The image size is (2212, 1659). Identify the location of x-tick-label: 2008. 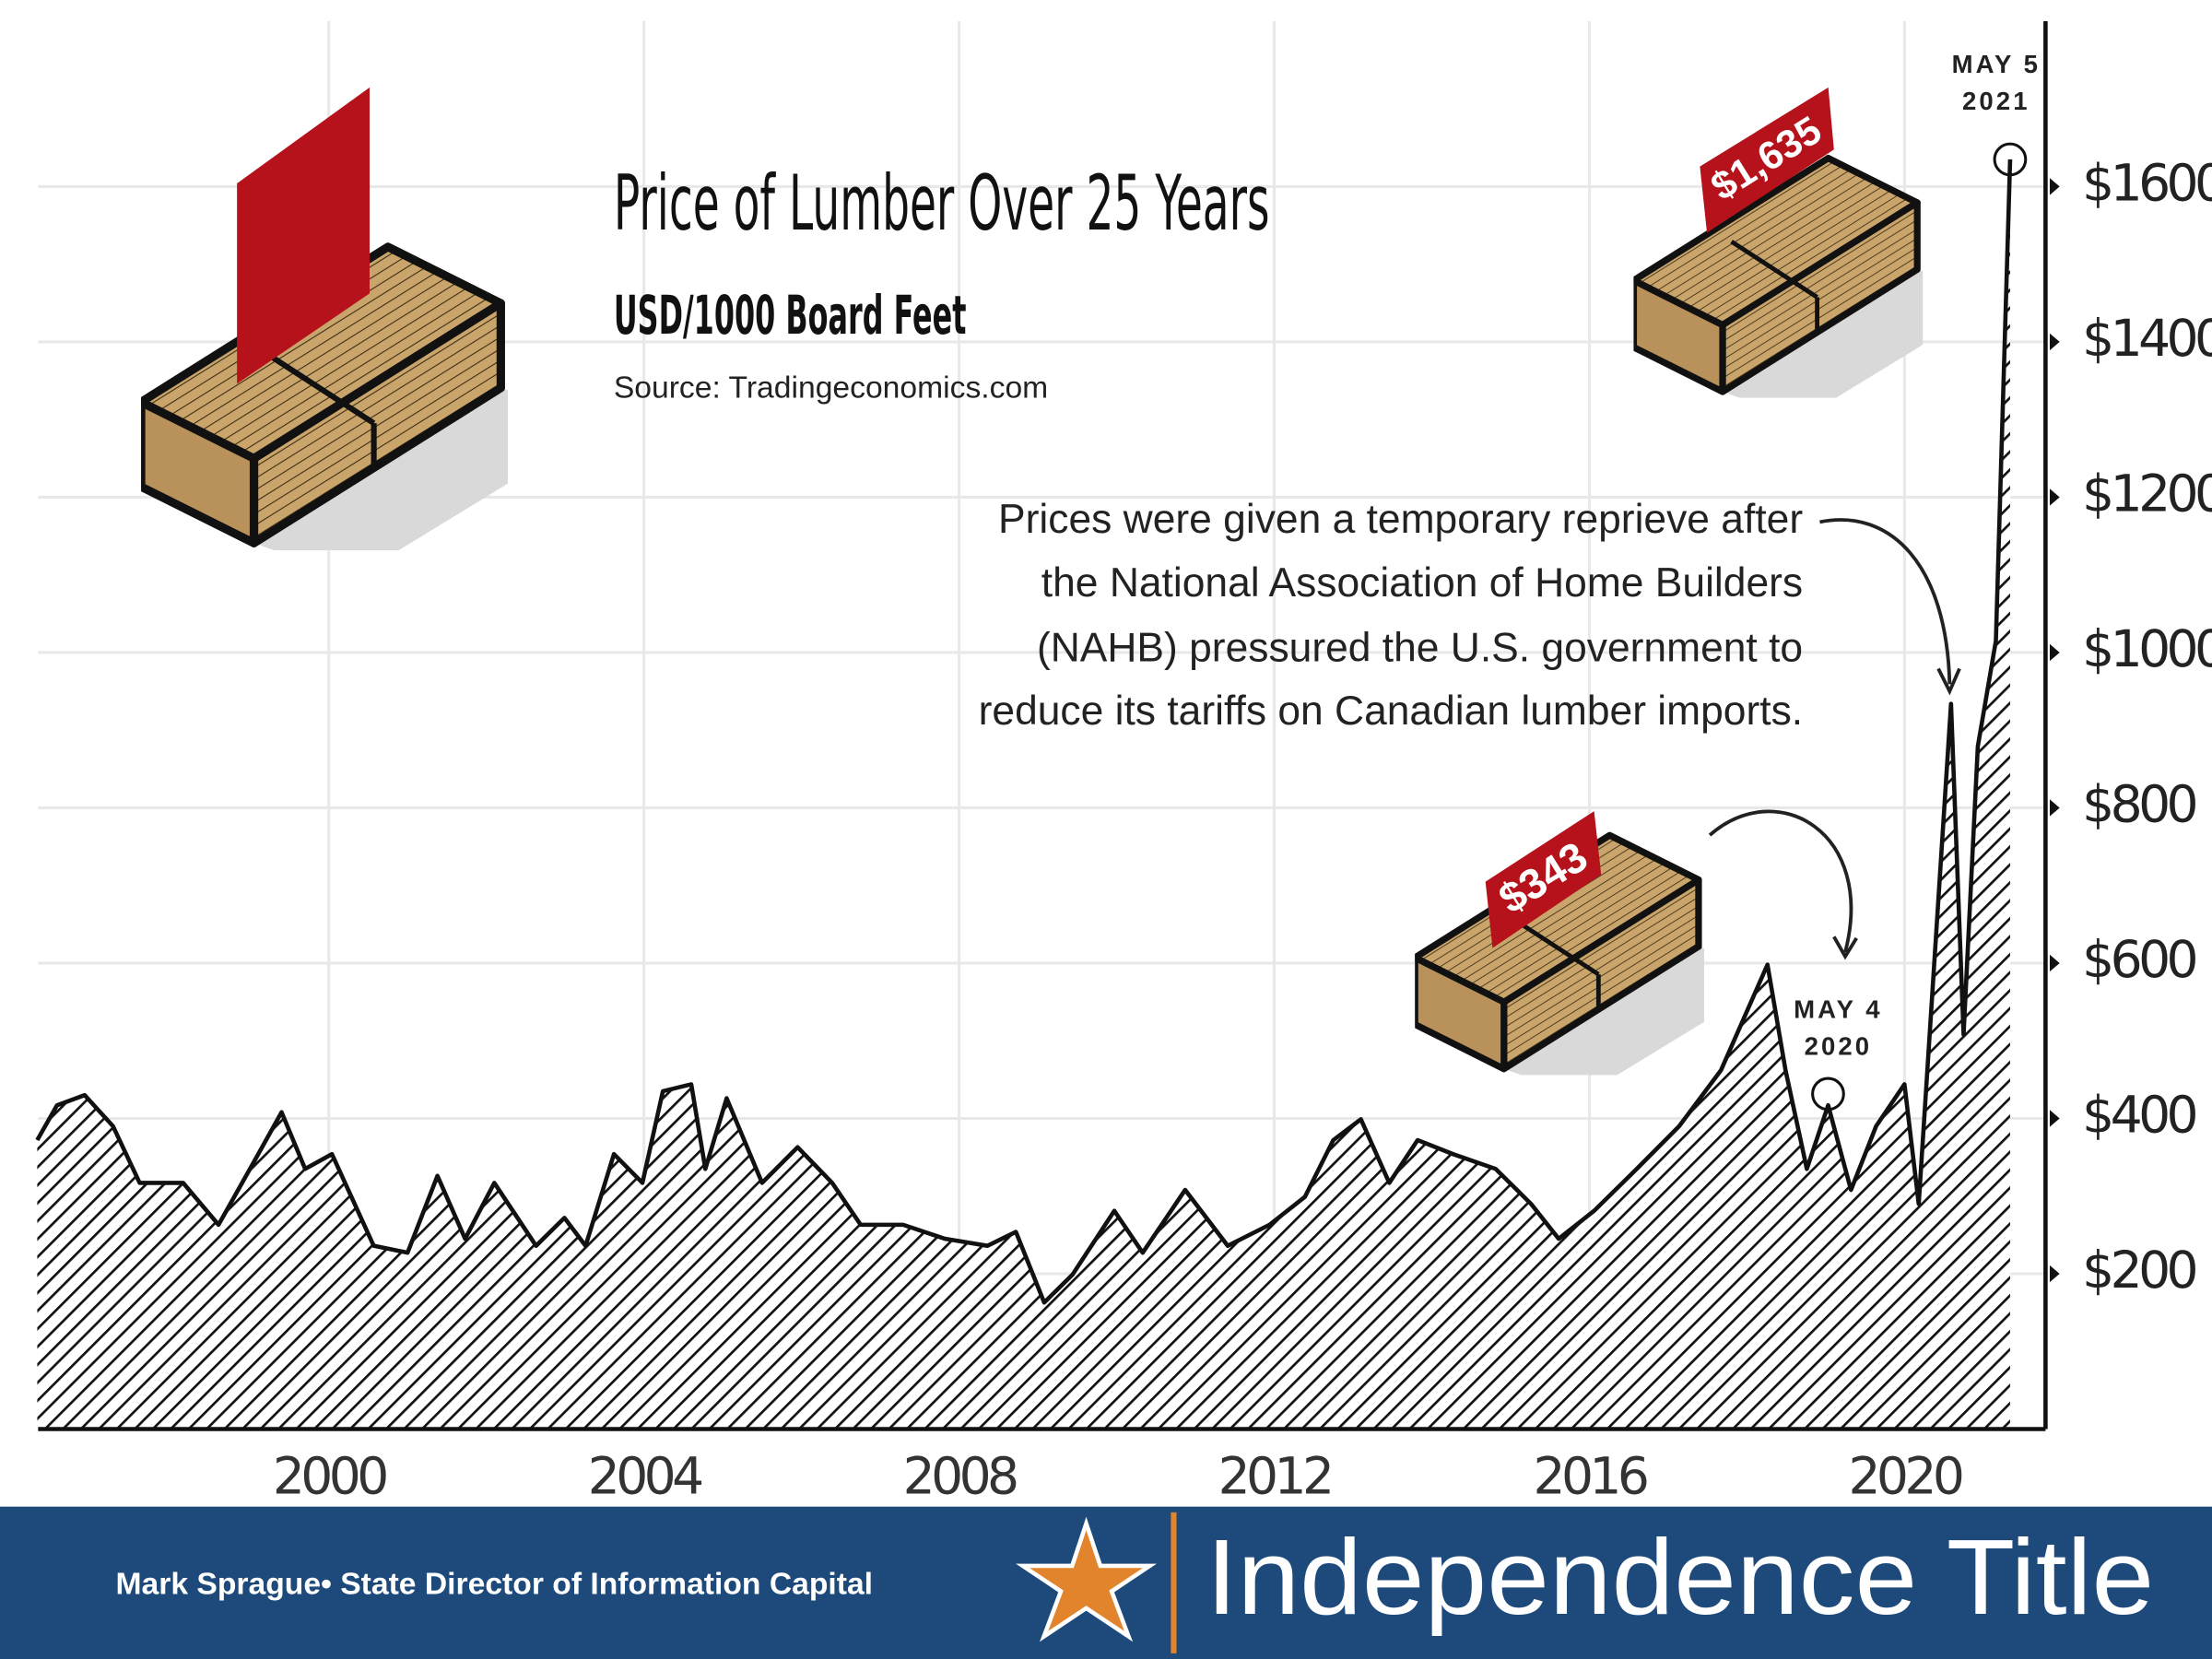
(960, 1476).